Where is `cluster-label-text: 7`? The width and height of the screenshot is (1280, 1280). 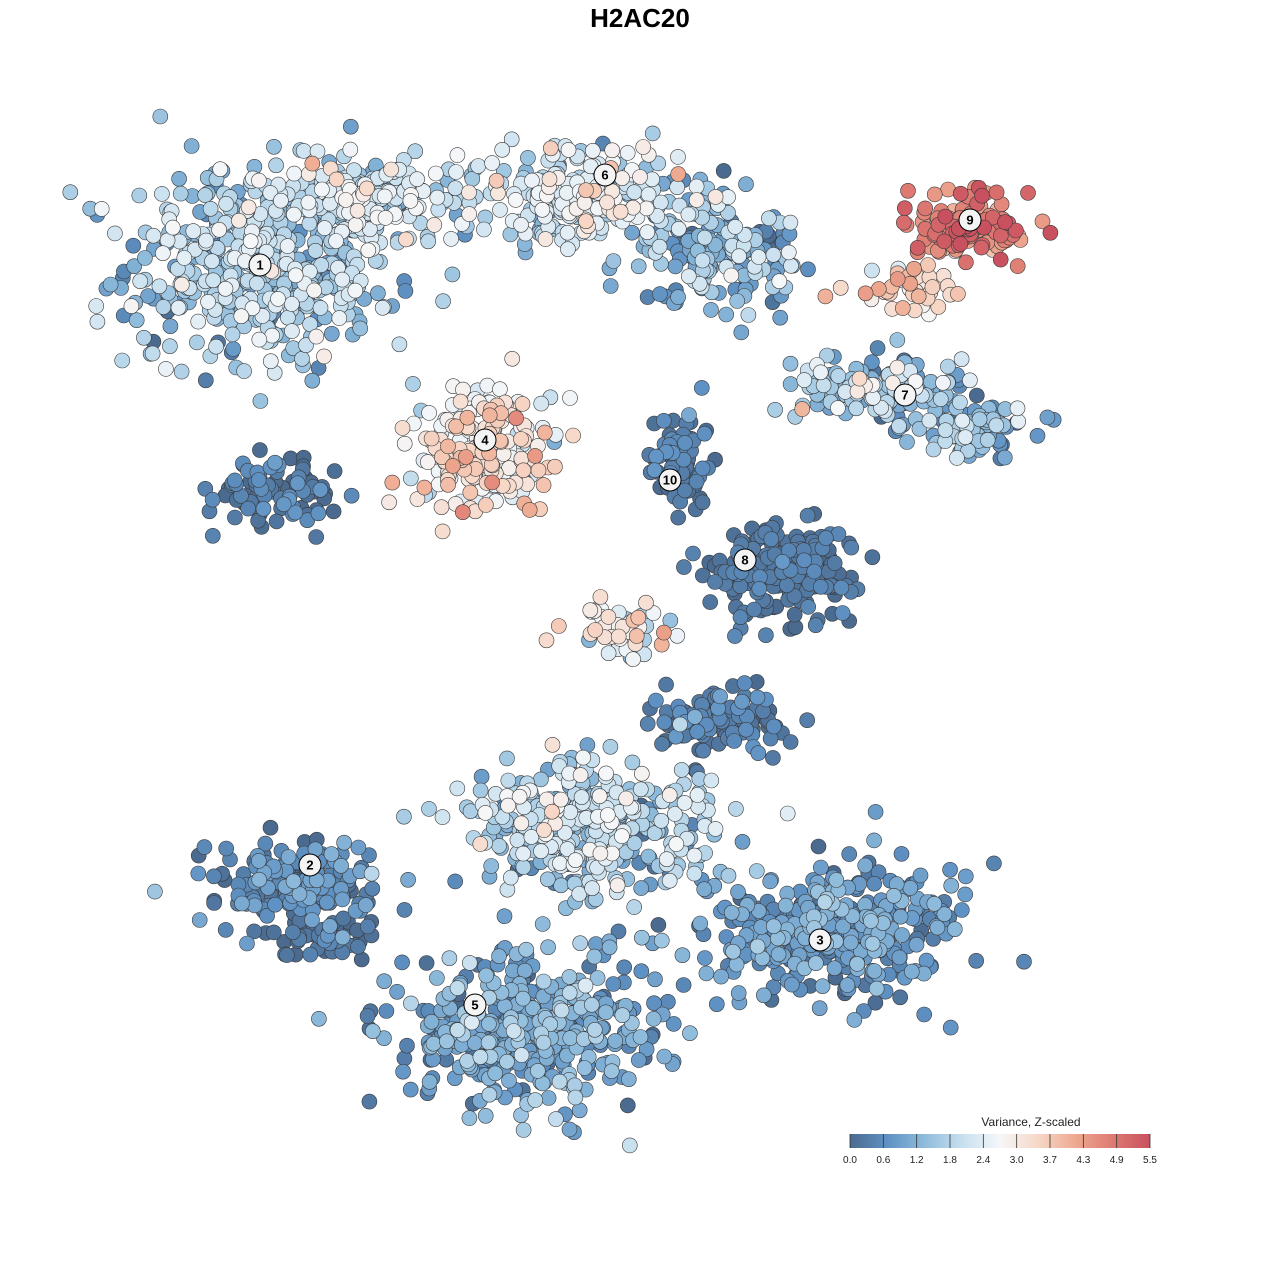 cluster-label-text: 7 is located at coordinates (904, 395).